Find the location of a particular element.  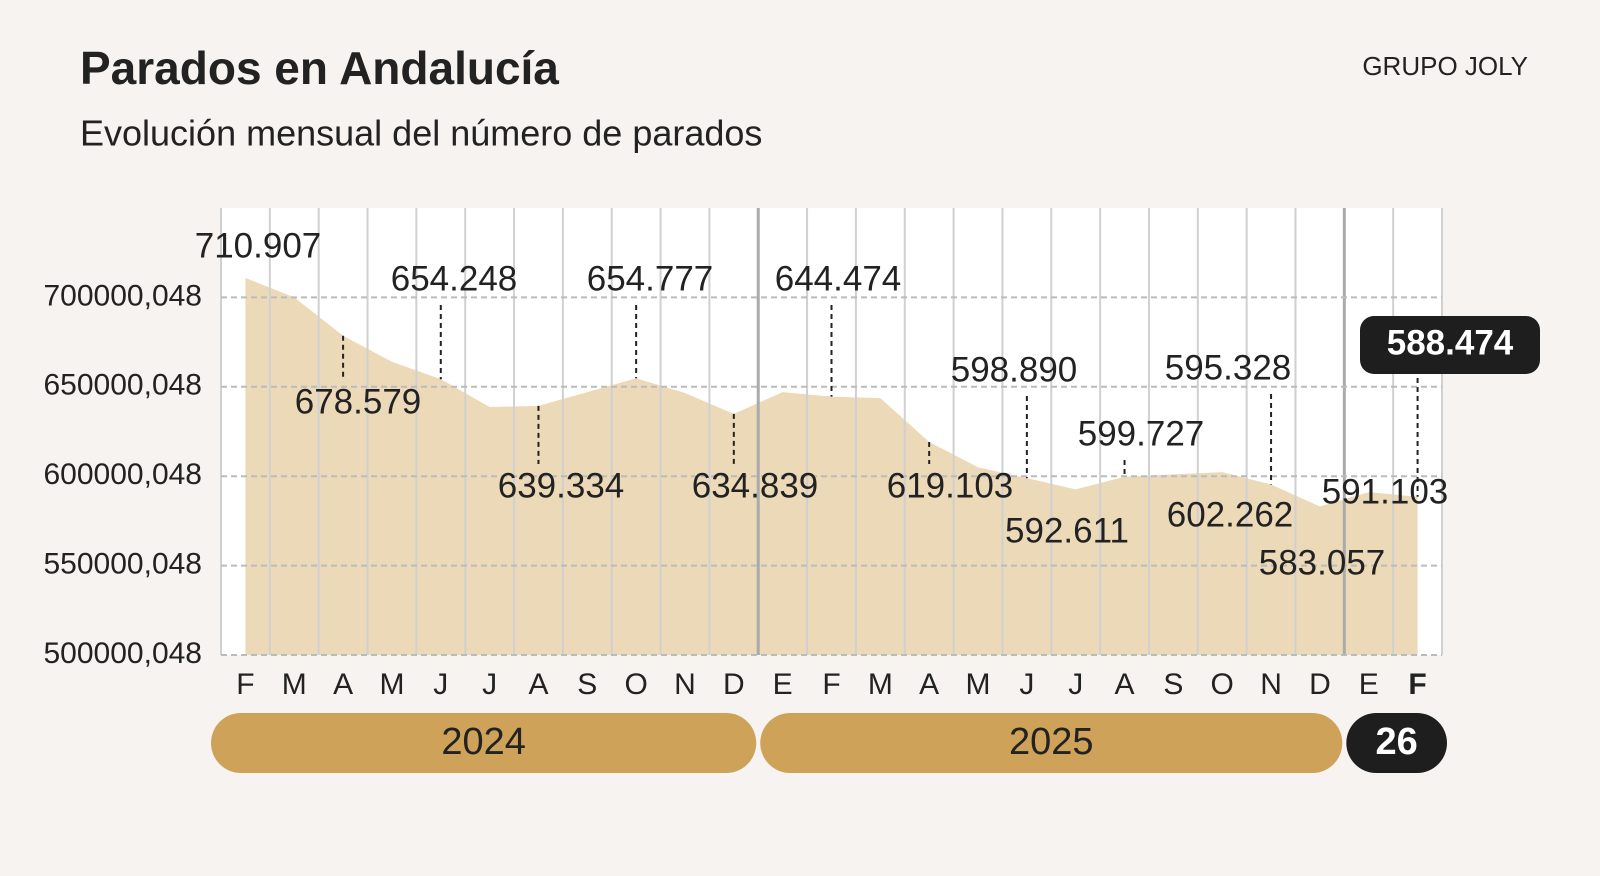

y-tick-label: 600000,048 is located at coordinates (123, 474).